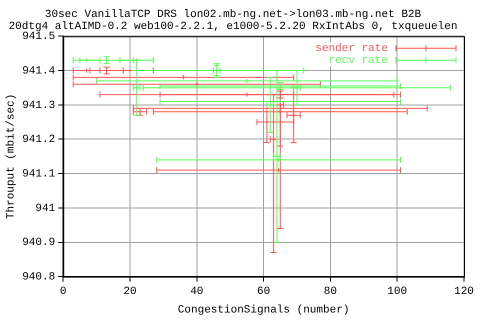 This screenshot has height=320, width=480. Describe the element at coordinates (233, 14) in the screenshot. I see `chart-title: 30sec VanillaTCP DRS lon02.mb-ng.net->lon03.mb-ng.net B2B` at that location.